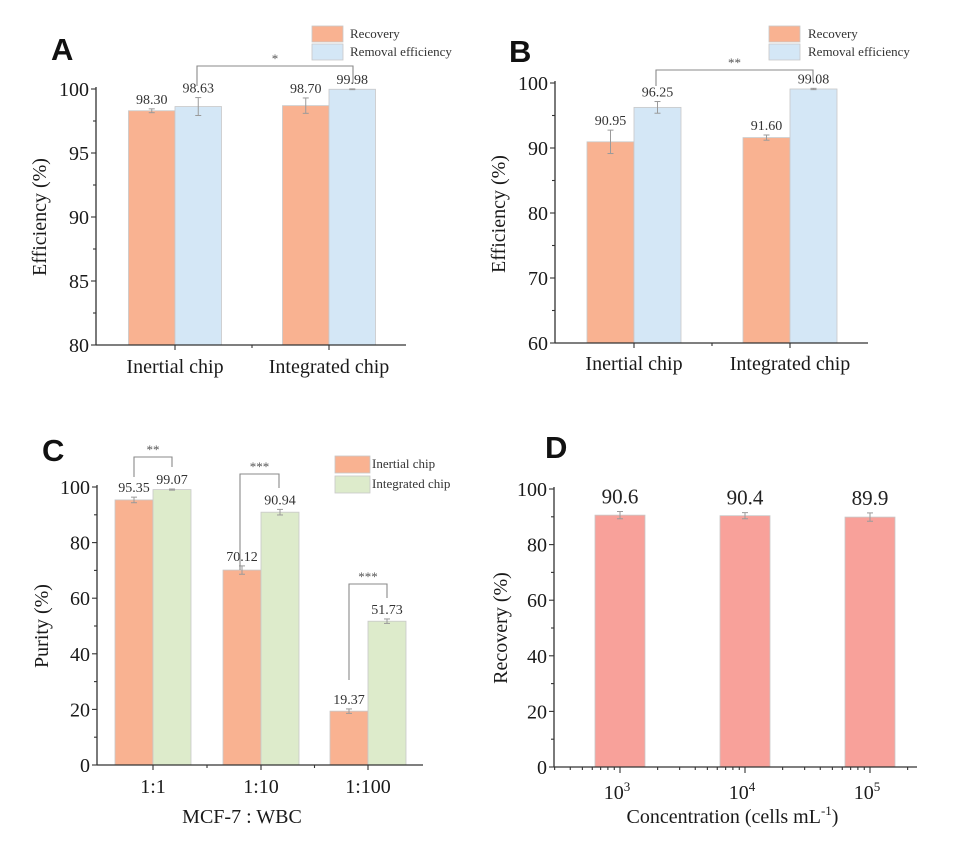 The height and width of the screenshot is (850, 955). I want to click on panel-label: B, so click(520, 51).